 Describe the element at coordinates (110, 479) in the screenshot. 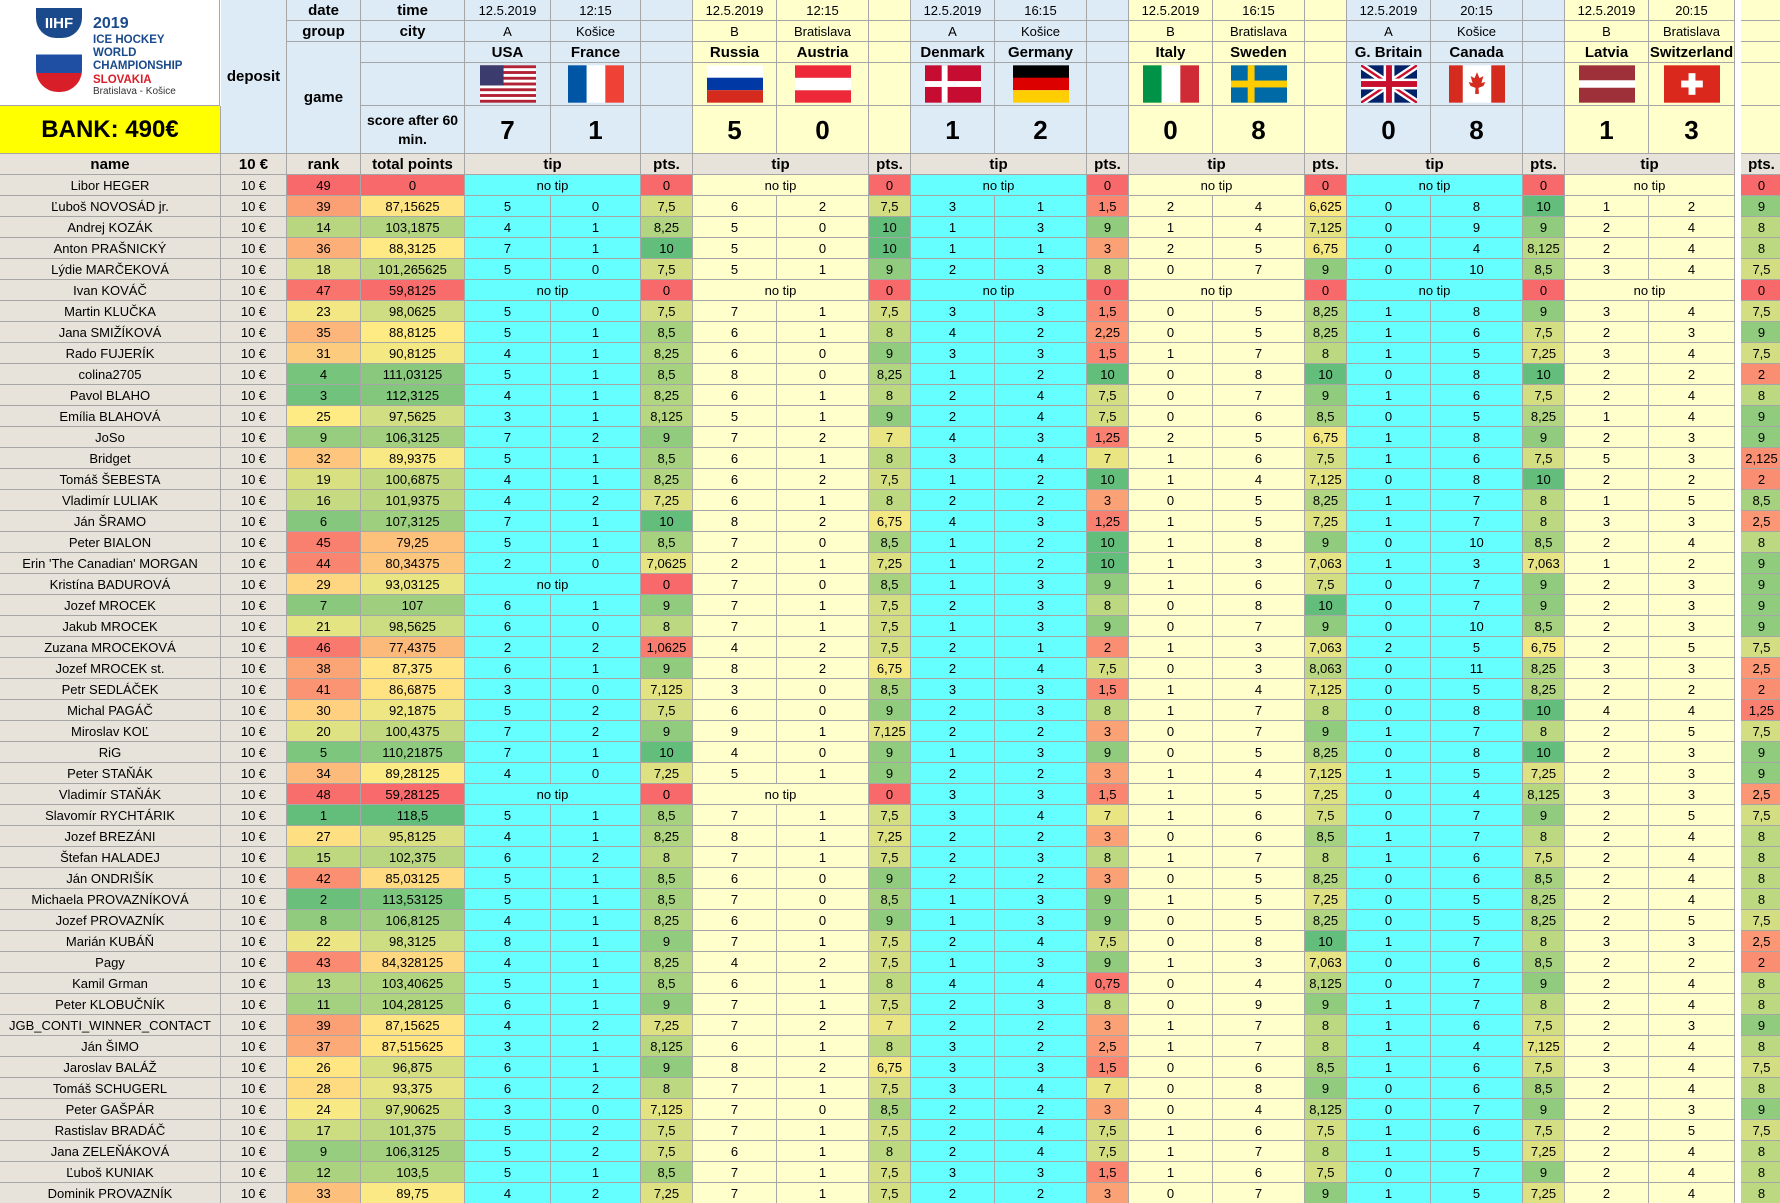

I see `player-name: Tomáš ŠEBESTA` at that location.